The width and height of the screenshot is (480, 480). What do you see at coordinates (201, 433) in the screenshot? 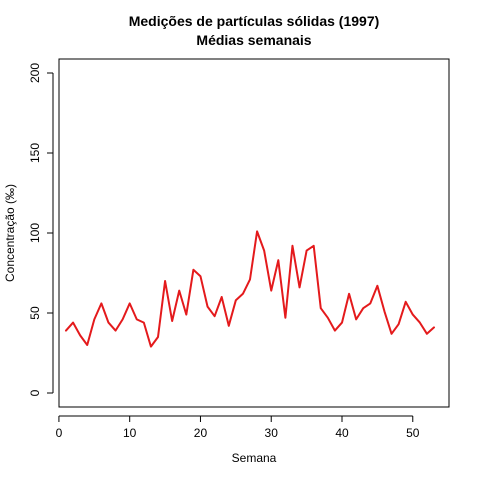
I see `x-tick-label: 20` at bounding box center [201, 433].